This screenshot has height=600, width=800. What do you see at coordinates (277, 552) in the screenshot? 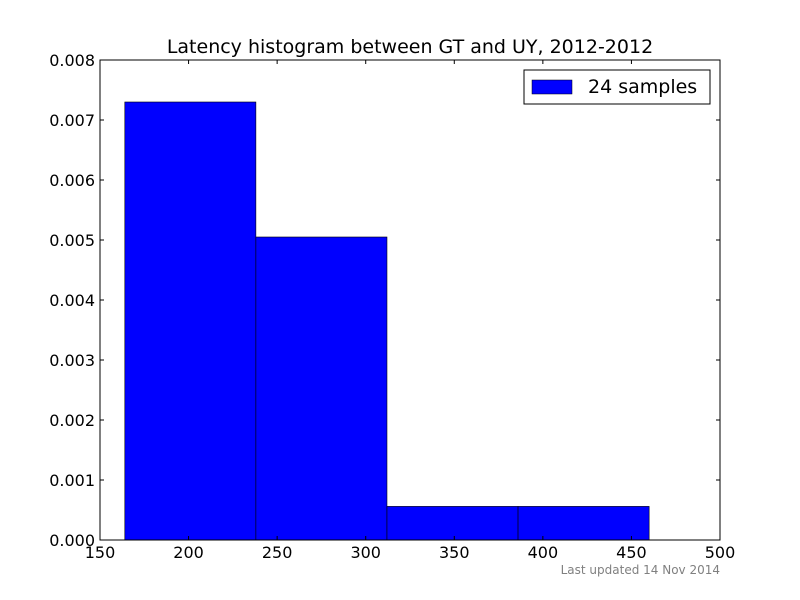
I see `x-tick-label-2: 250` at bounding box center [277, 552].